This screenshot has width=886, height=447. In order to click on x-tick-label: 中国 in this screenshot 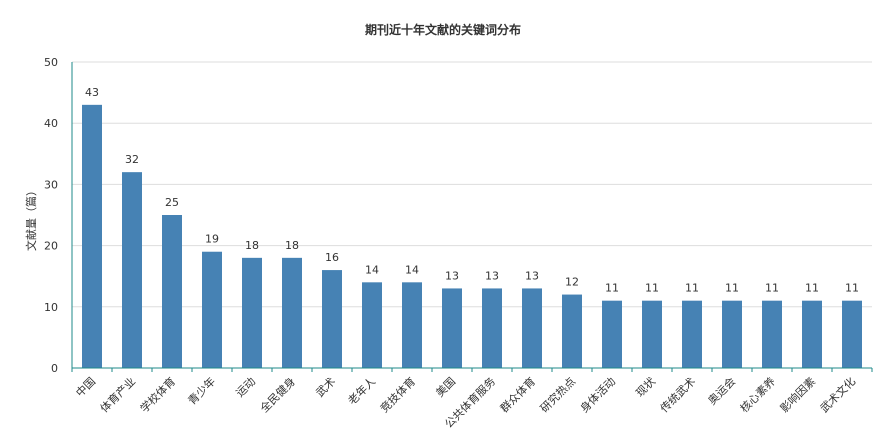, I will do `click(85, 387)`.